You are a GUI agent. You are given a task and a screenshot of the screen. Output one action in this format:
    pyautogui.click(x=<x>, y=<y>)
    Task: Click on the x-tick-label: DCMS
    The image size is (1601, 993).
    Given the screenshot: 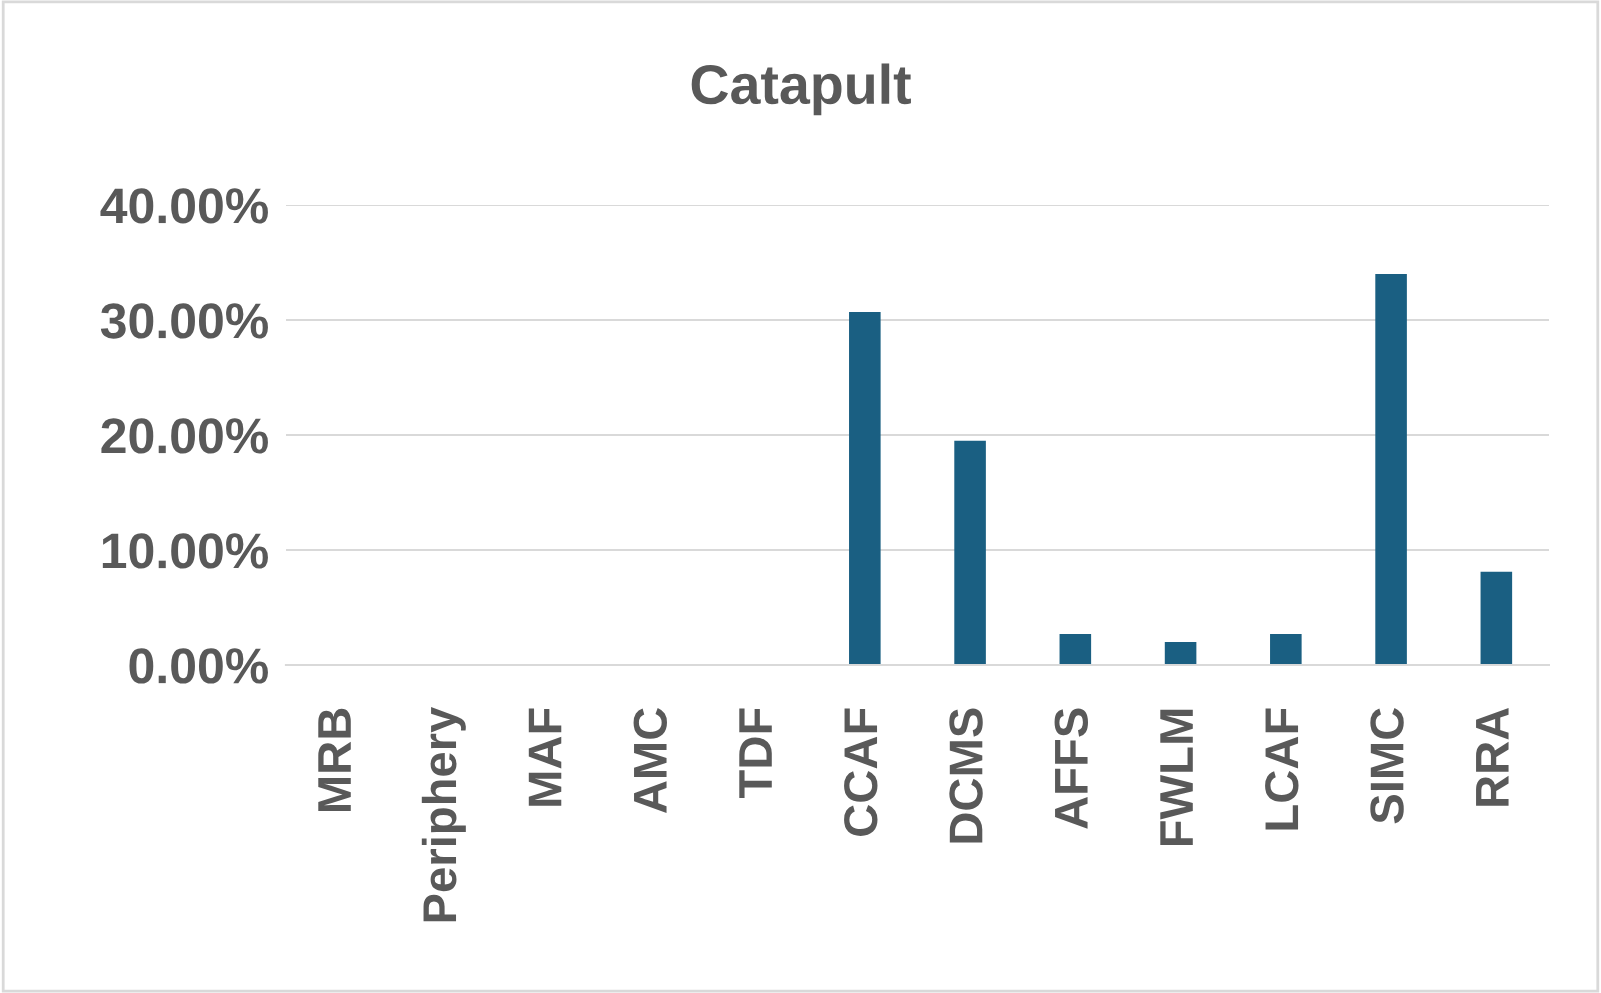 What is the action you would take?
    pyautogui.click(x=966, y=775)
    